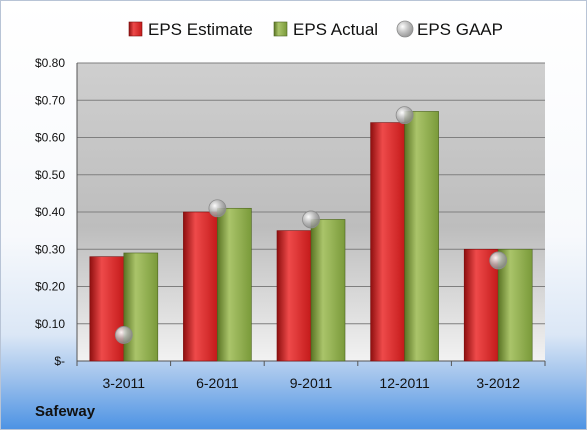 Image resolution: width=587 pixels, height=431 pixels. What do you see at coordinates (65, 411) in the screenshot?
I see `company-label: Safeway` at bounding box center [65, 411].